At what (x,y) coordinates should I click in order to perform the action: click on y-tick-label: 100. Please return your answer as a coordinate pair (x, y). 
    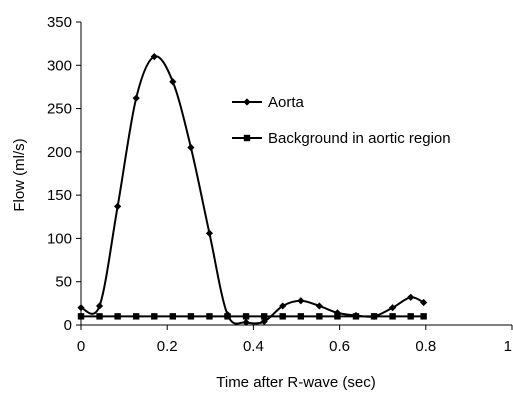
    Looking at the image, I should click on (59, 238).